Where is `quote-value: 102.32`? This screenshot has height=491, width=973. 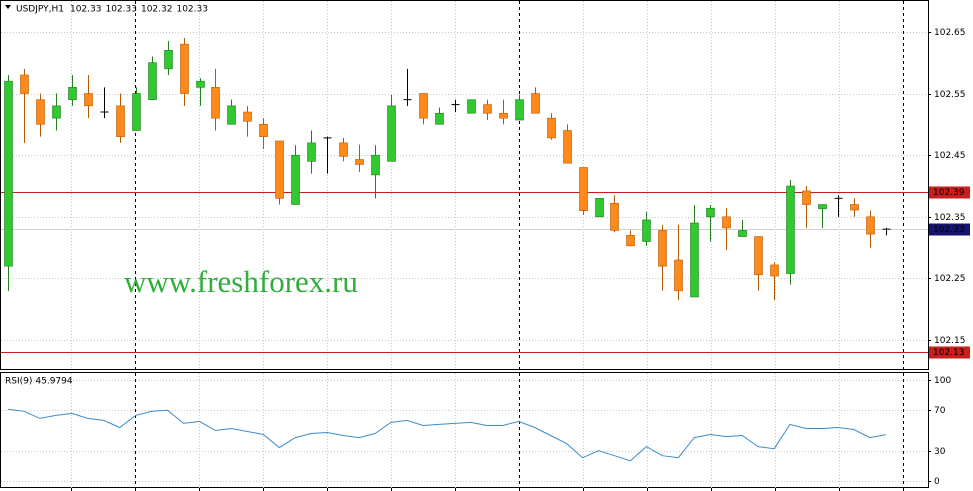 quote-value: 102.32 is located at coordinates (157, 10).